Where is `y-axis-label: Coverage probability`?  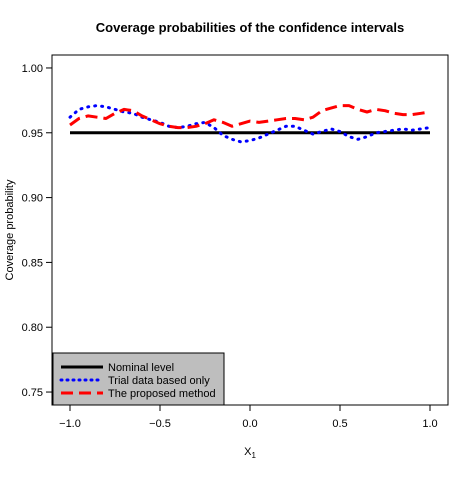 y-axis-label: Coverage probability is located at coordinates (10, 229).